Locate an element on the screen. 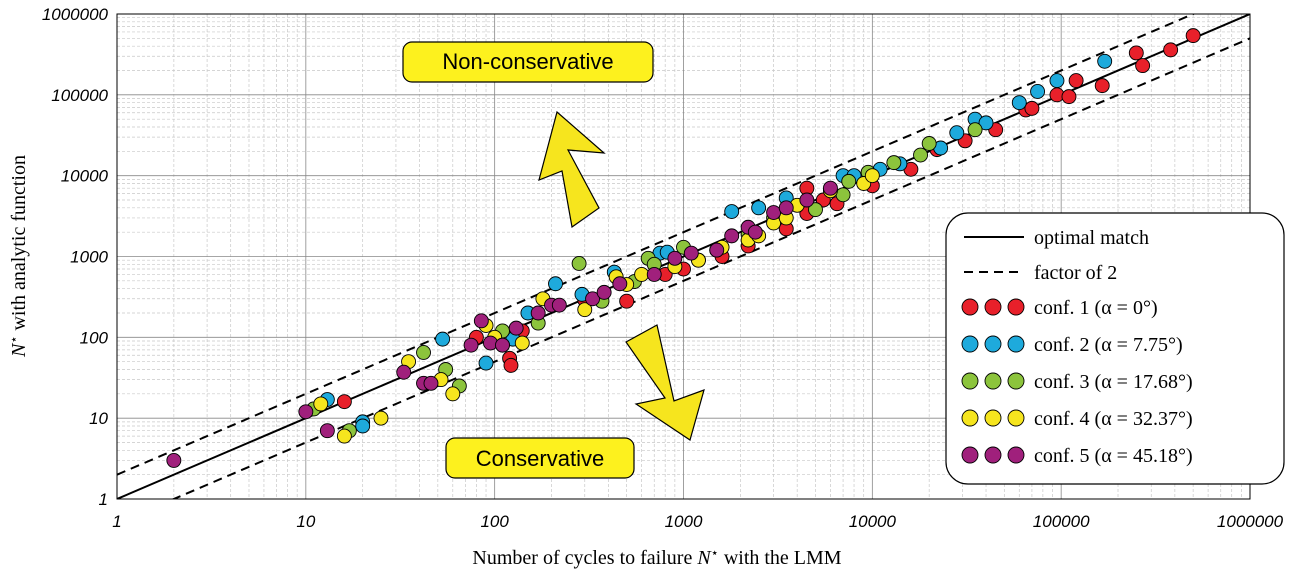  y-tick-labels: 1 10 100 1000 10000 100000 1000000 is located at coordinates (75, 257).